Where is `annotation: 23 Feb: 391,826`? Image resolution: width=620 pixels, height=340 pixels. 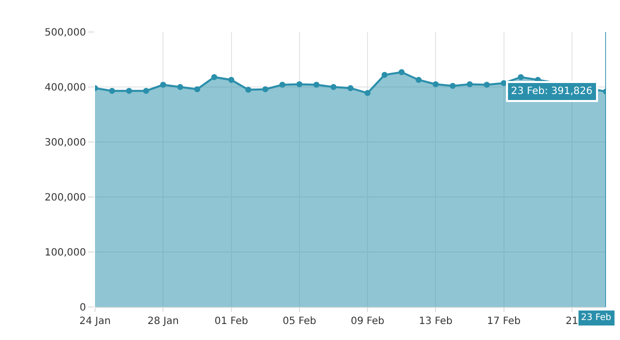
annotation: 23 Feb: 391,826 is located at coordinates (552, 91).